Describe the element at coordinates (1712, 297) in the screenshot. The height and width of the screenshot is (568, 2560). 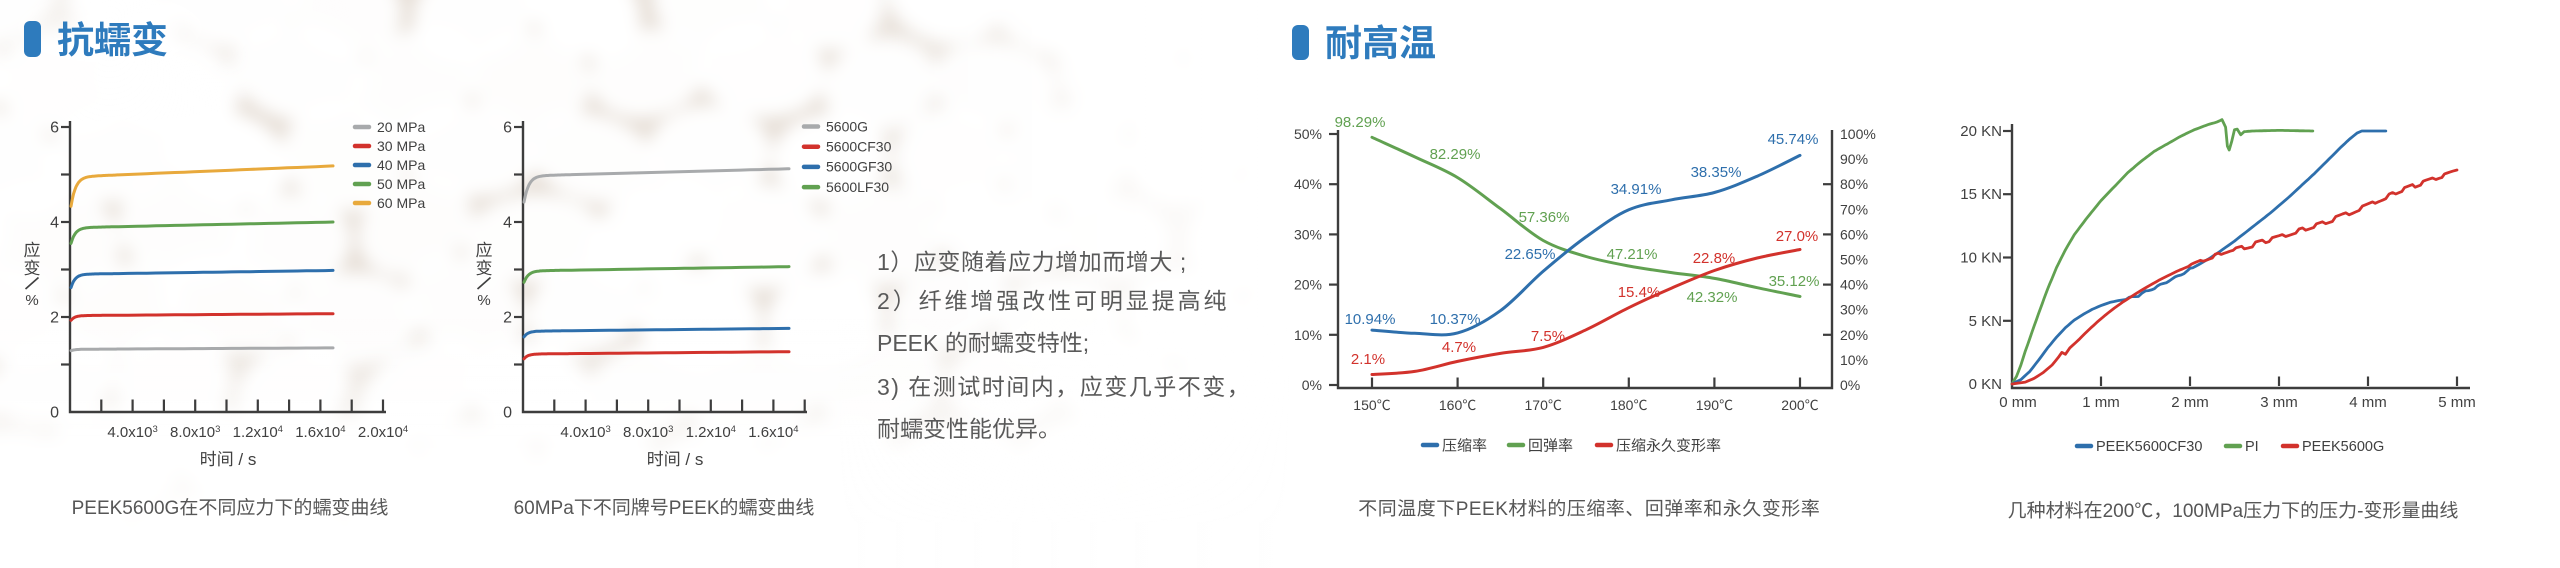
I see `svg-text: 42.32%` at that location.